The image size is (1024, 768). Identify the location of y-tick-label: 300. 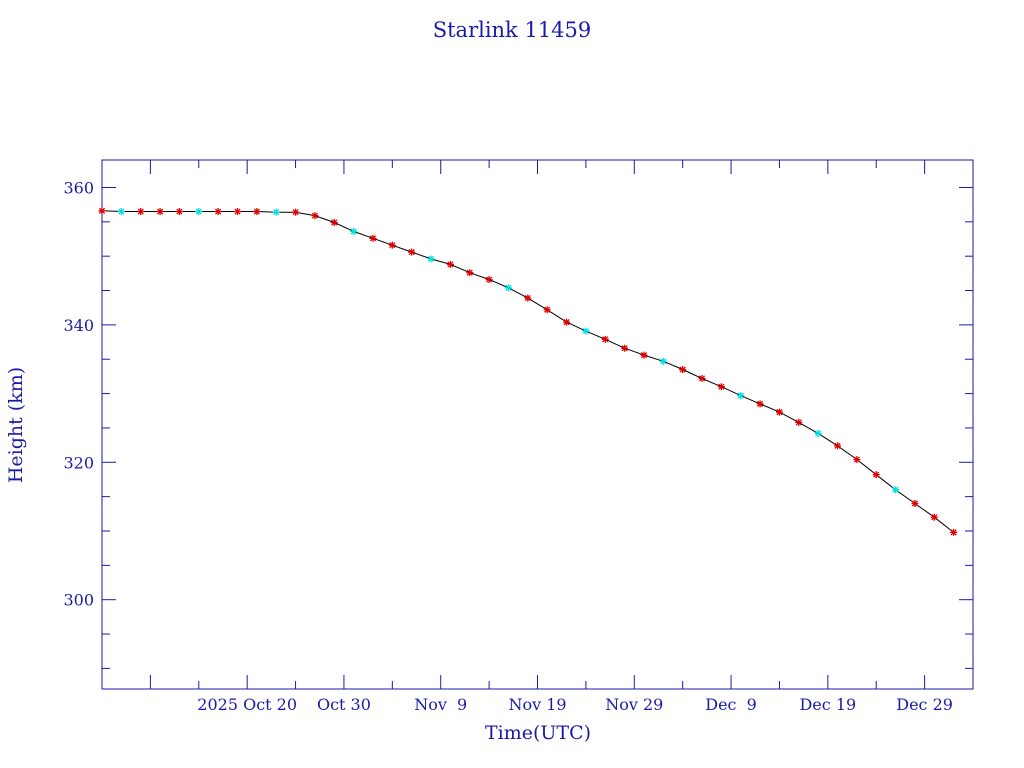
(78, 600).